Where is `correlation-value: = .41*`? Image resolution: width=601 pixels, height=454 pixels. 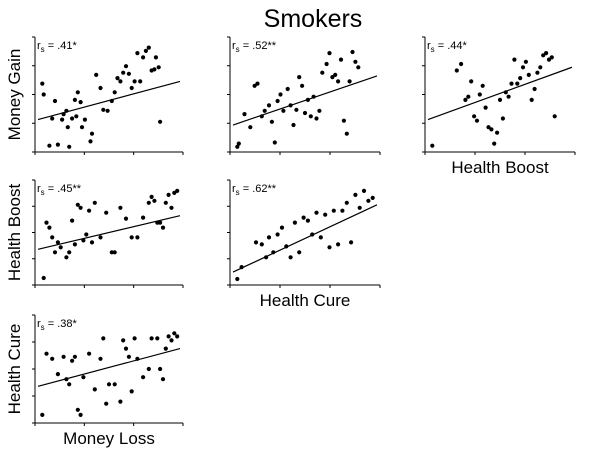 correlation-value: = .41* is located at coordinates (61, 46).